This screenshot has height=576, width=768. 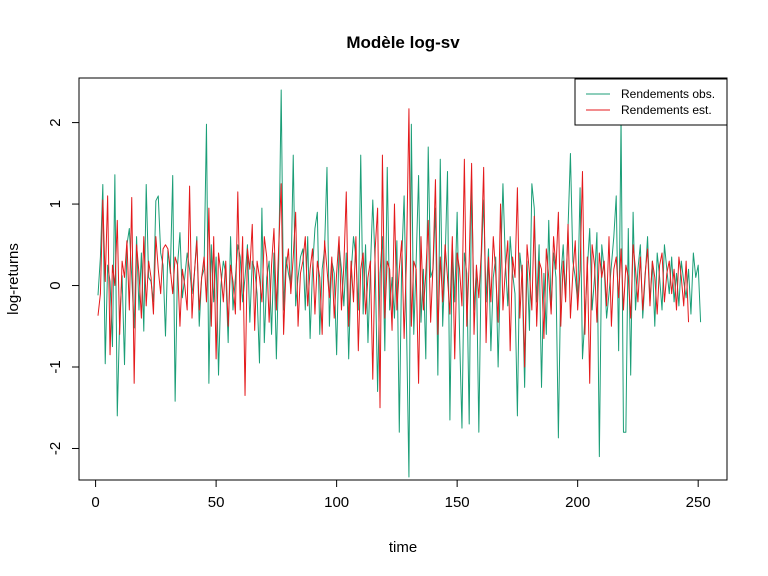 I want to click on x-axis-label: time, so click(x=403, y=547).